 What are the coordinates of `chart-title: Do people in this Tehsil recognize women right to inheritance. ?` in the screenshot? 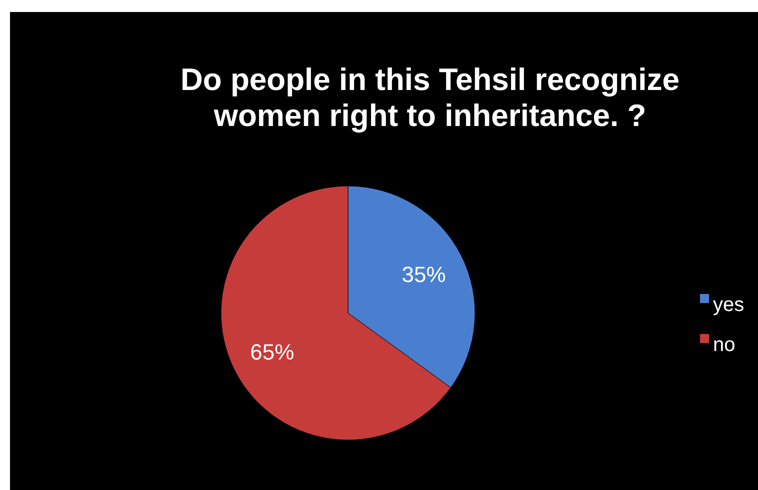 It's located at (430, 97).